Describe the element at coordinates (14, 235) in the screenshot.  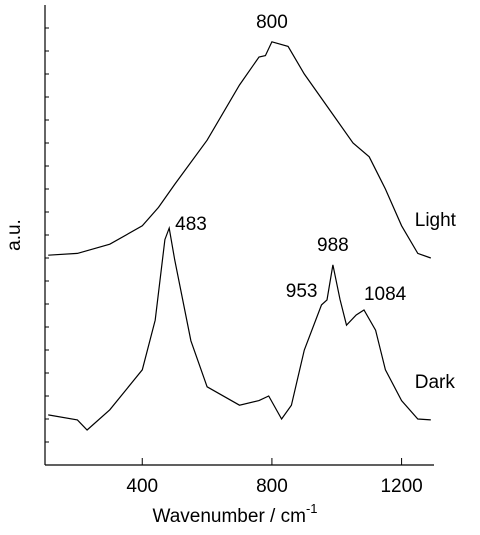
I see `y-axis-label: a.u.` at that location.